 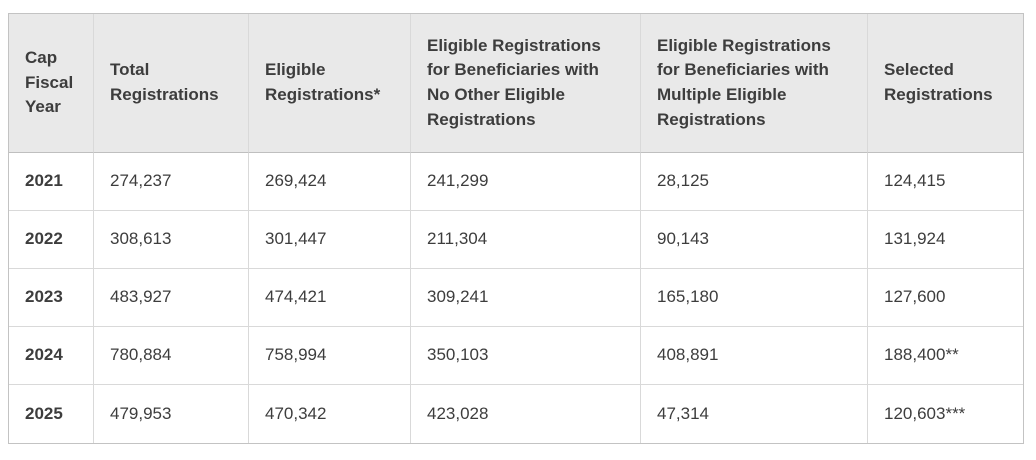 I want to click on eligible-multiple-cell: 47,314, so click(x=754, y=414).